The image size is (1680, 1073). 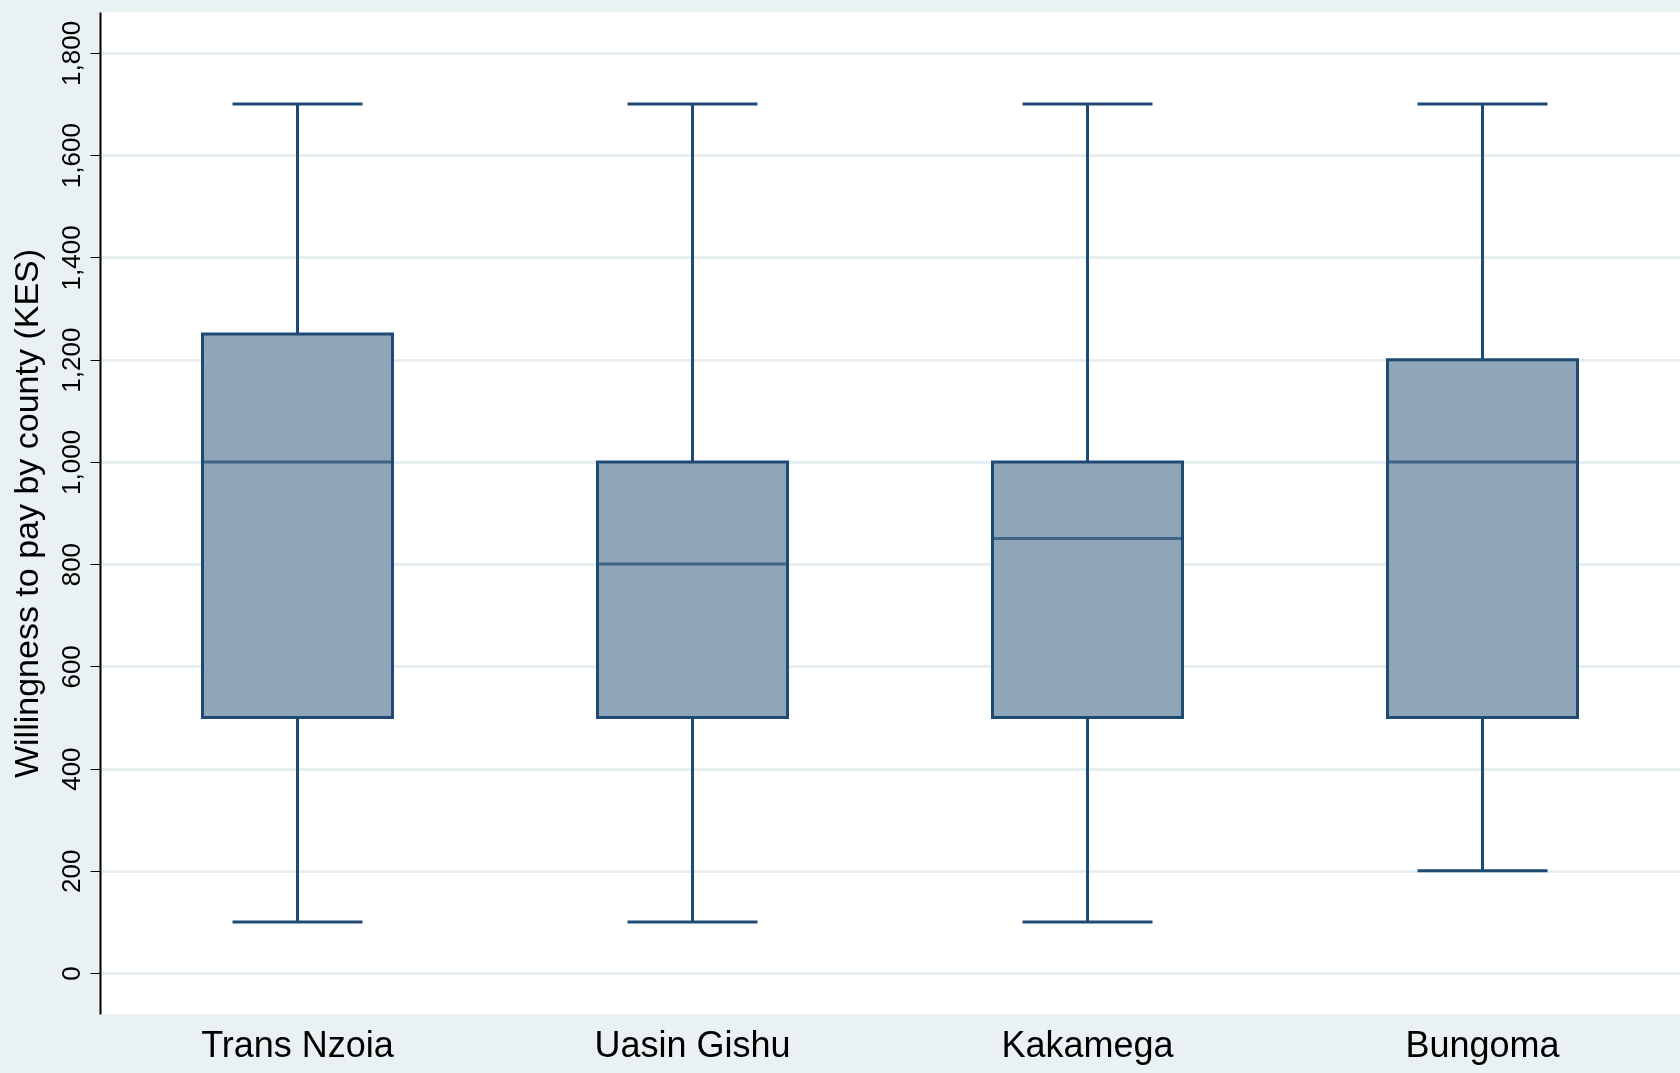 What do you see at coordinates (298, 1044) in the screenshot?
I see `x-tick-label: Trans Nzoia` at bounding box center [298, 1044].